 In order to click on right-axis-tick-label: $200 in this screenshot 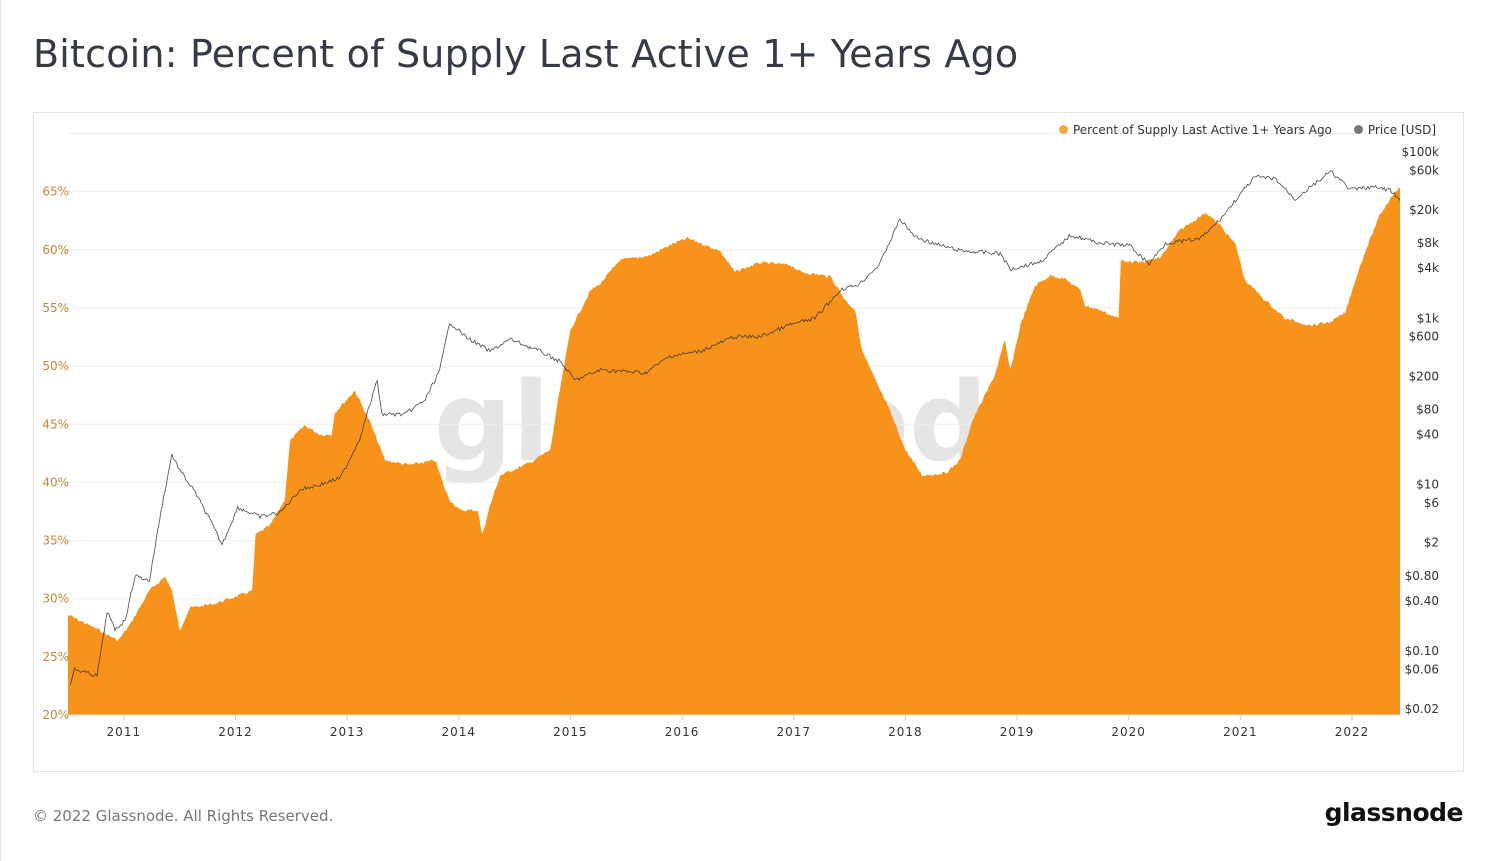, I will do `click(1423, 376)`.